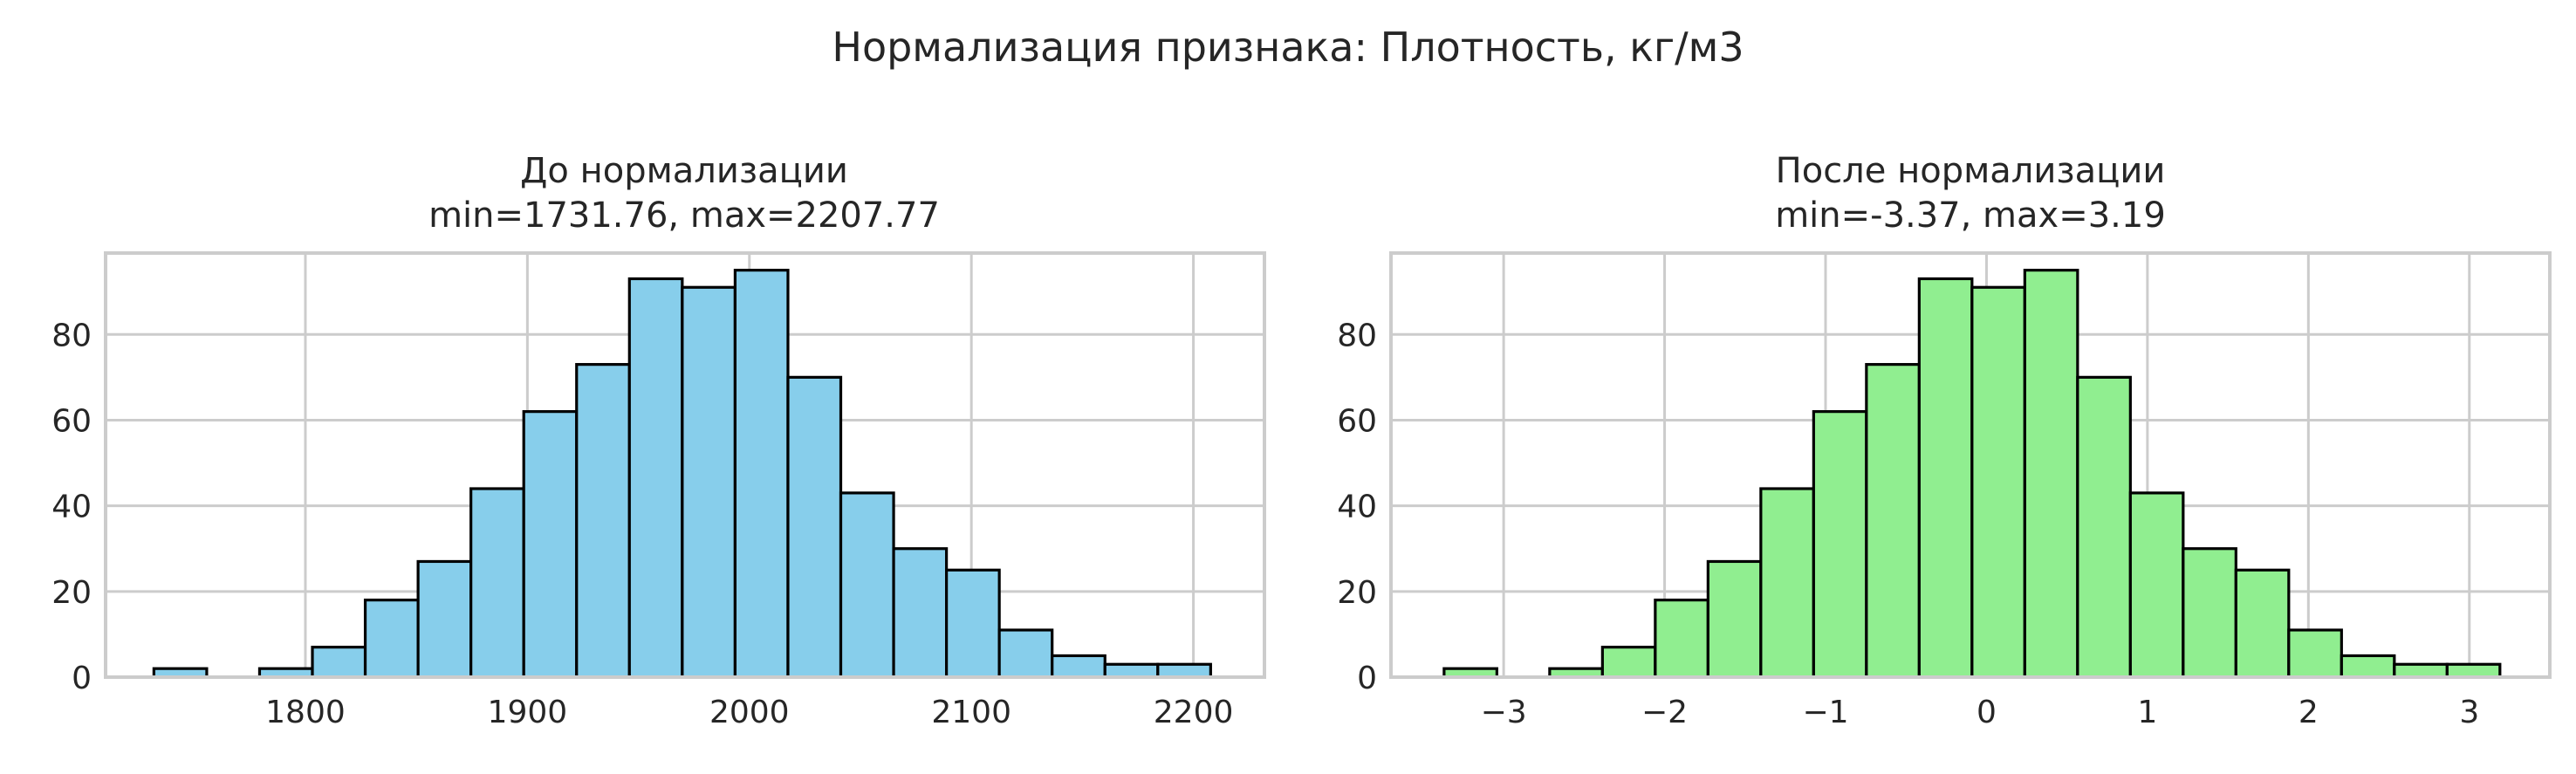  What do you see at coordinates (71, 421) in the screenshot?
I see `ax0-ytick-label: 60` at bounding box center [71, 421].